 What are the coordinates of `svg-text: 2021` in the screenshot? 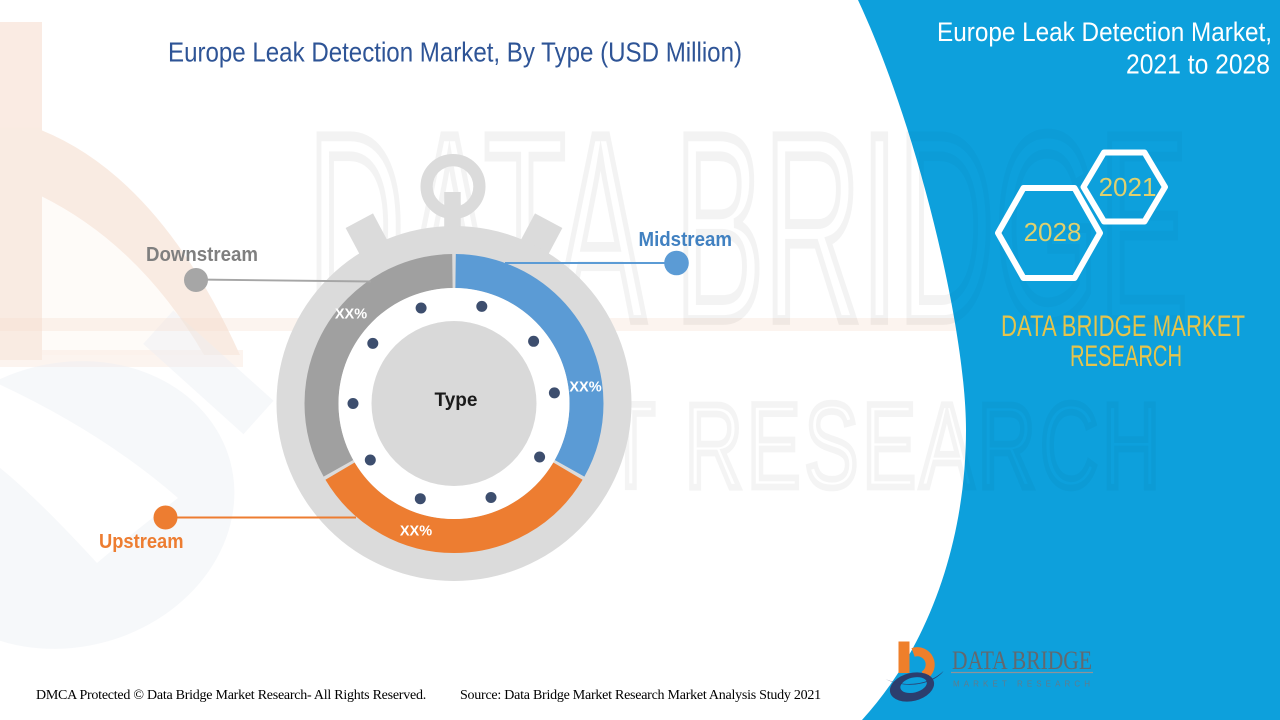 It's located at (1128, 187).